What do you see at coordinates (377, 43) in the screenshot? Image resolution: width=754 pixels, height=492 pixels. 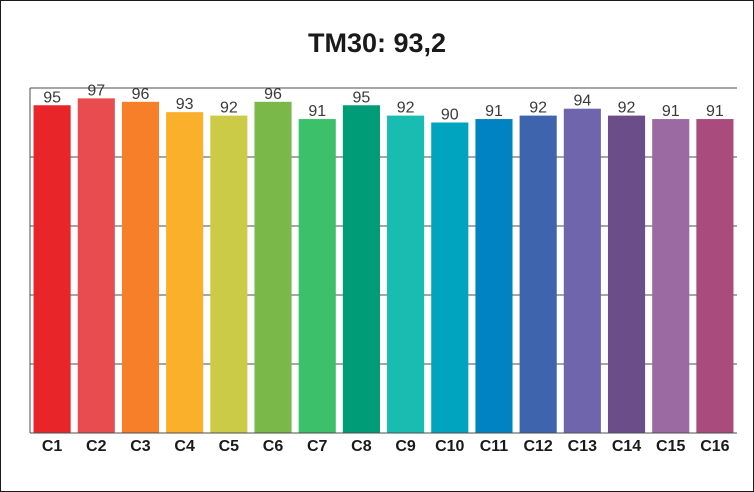 I see `chart-title: TM30: 93,2` at bounding box center [377, 43].